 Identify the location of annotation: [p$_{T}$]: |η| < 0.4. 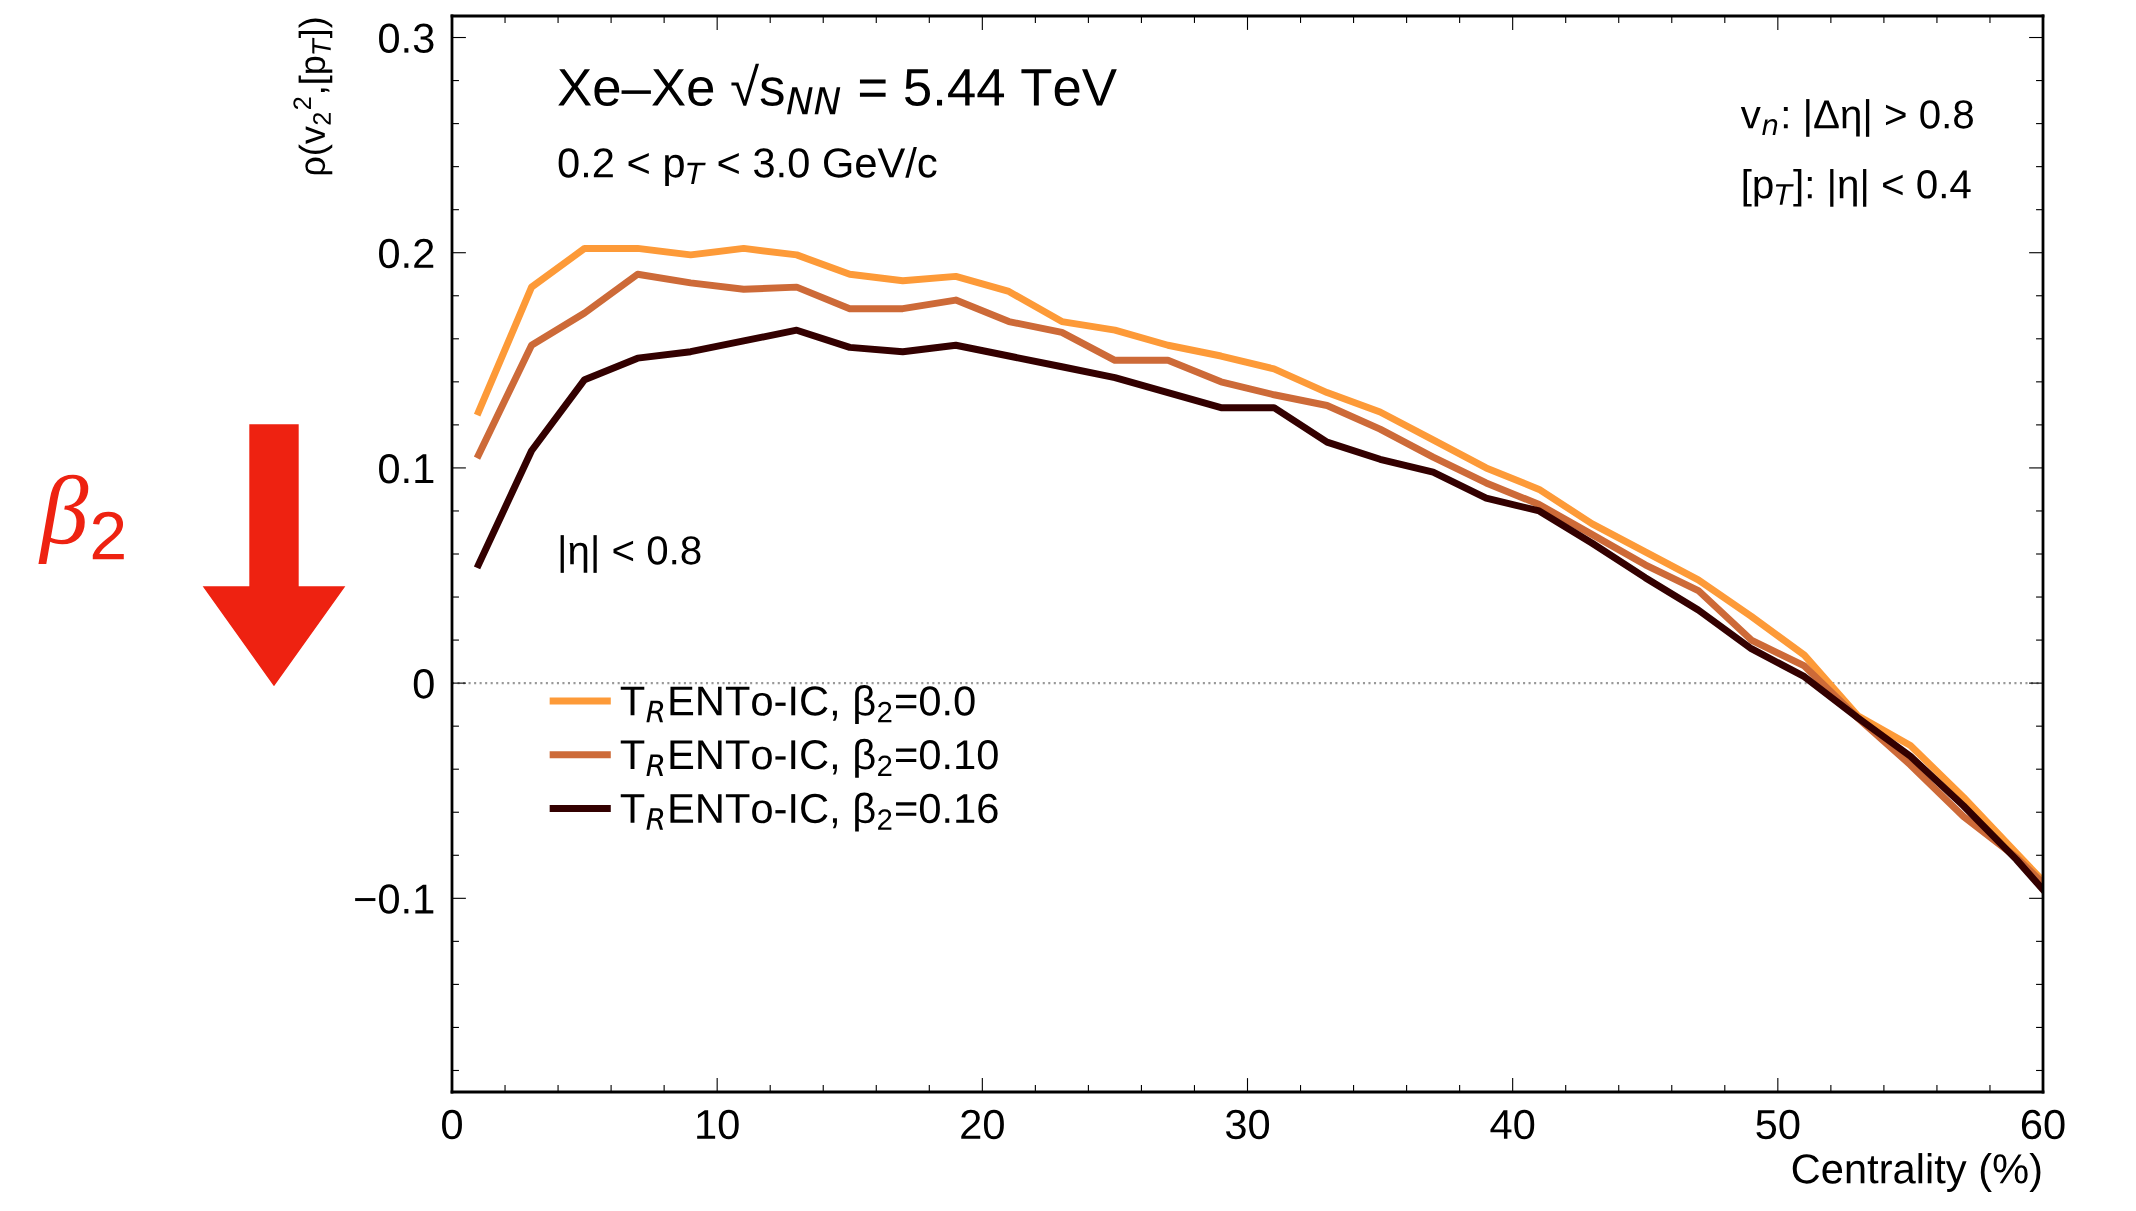
(1857, 188).